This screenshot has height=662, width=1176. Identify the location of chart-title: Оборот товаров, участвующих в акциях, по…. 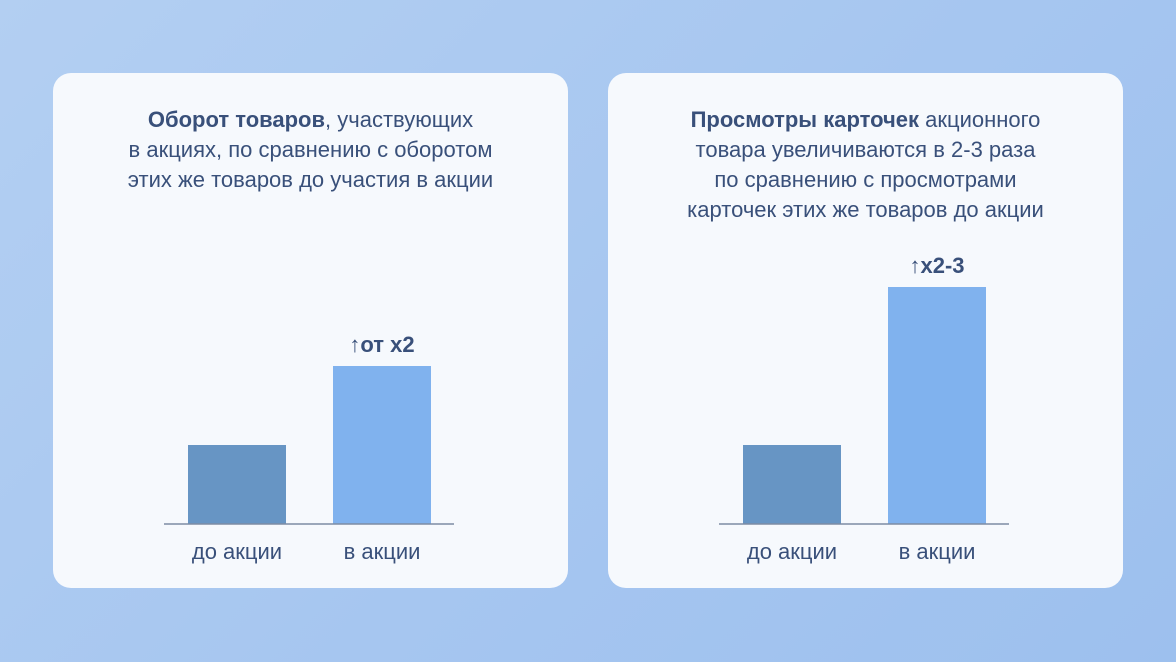
(310, 150).